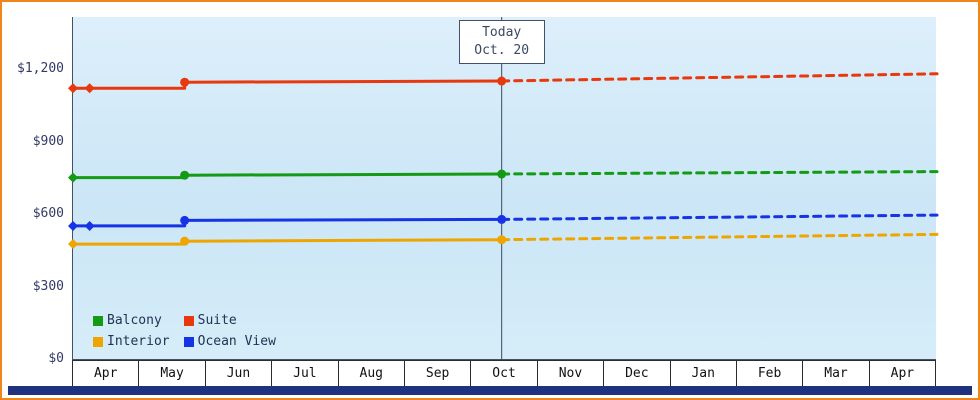 Image resolution: width=980 pixels, height=400 pixels. I want to click on balcony-forecast-line, so click(719, 173).